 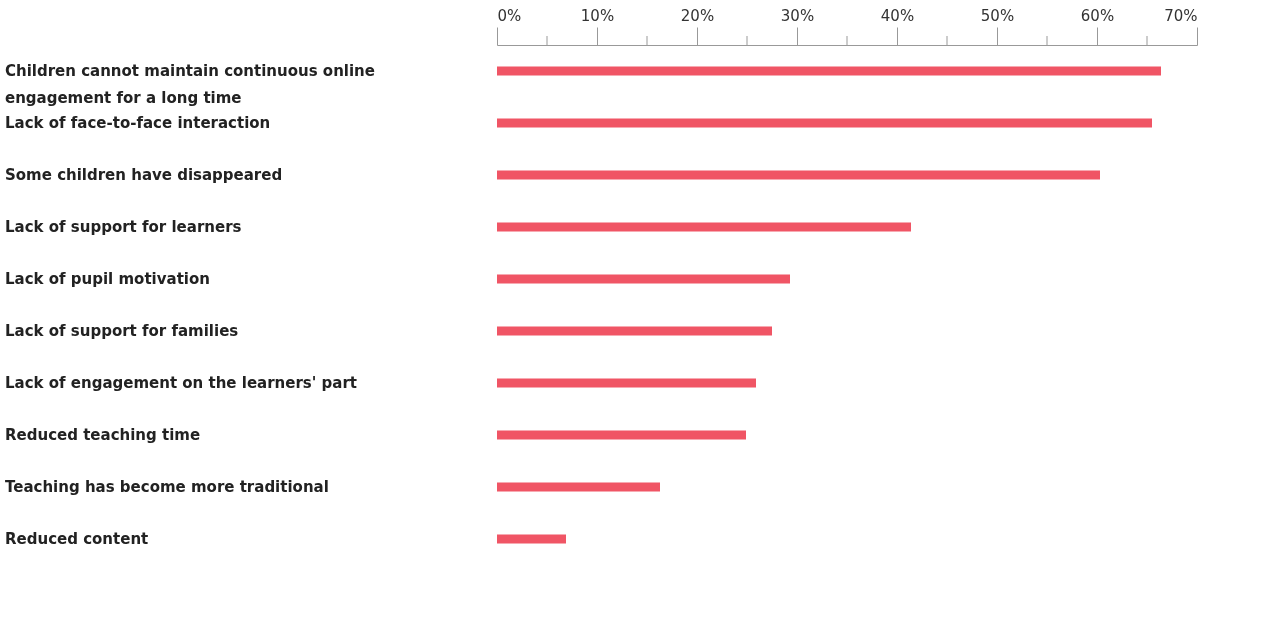 What do you see at coordinates (181, 383) in the screenshot?
I see `y-tick-label: Lack of engagement on the learners' part` at bounding box center [181, 383].